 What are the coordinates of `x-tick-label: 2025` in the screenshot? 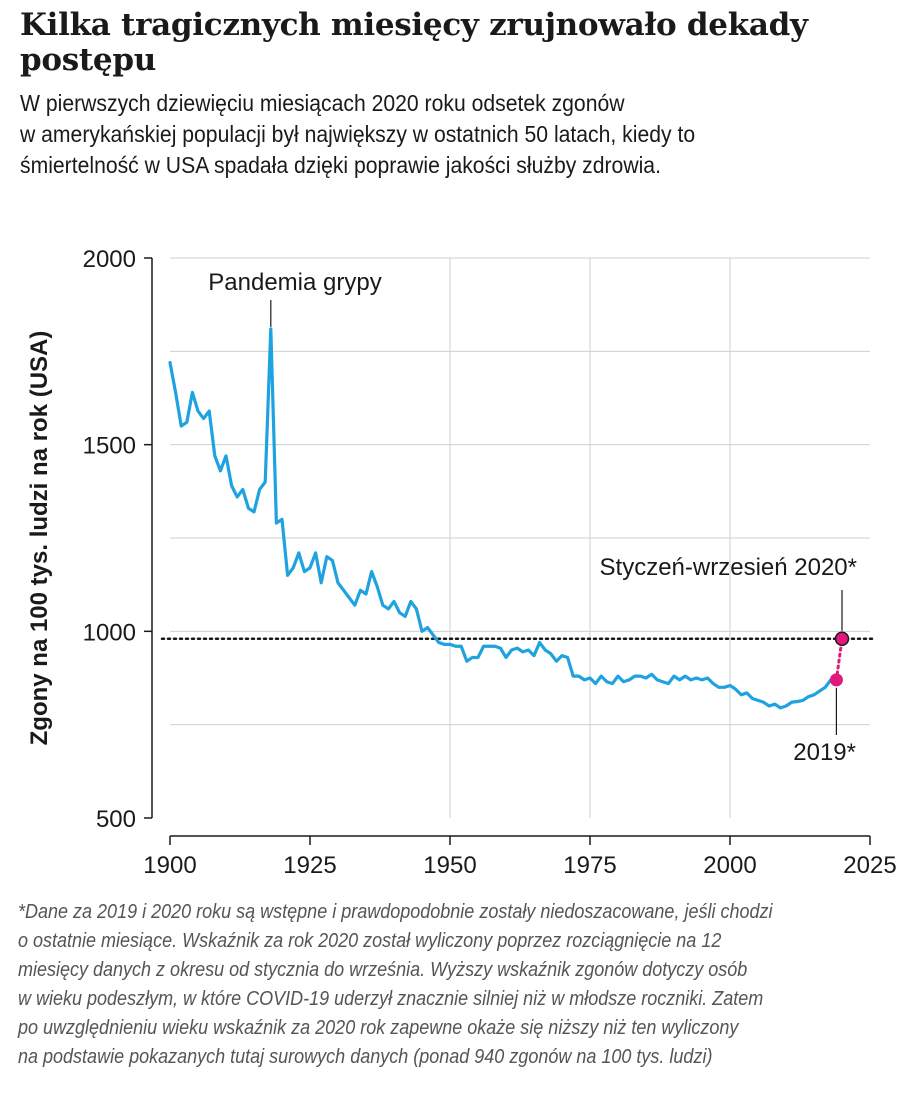 It's located at (869, 865).